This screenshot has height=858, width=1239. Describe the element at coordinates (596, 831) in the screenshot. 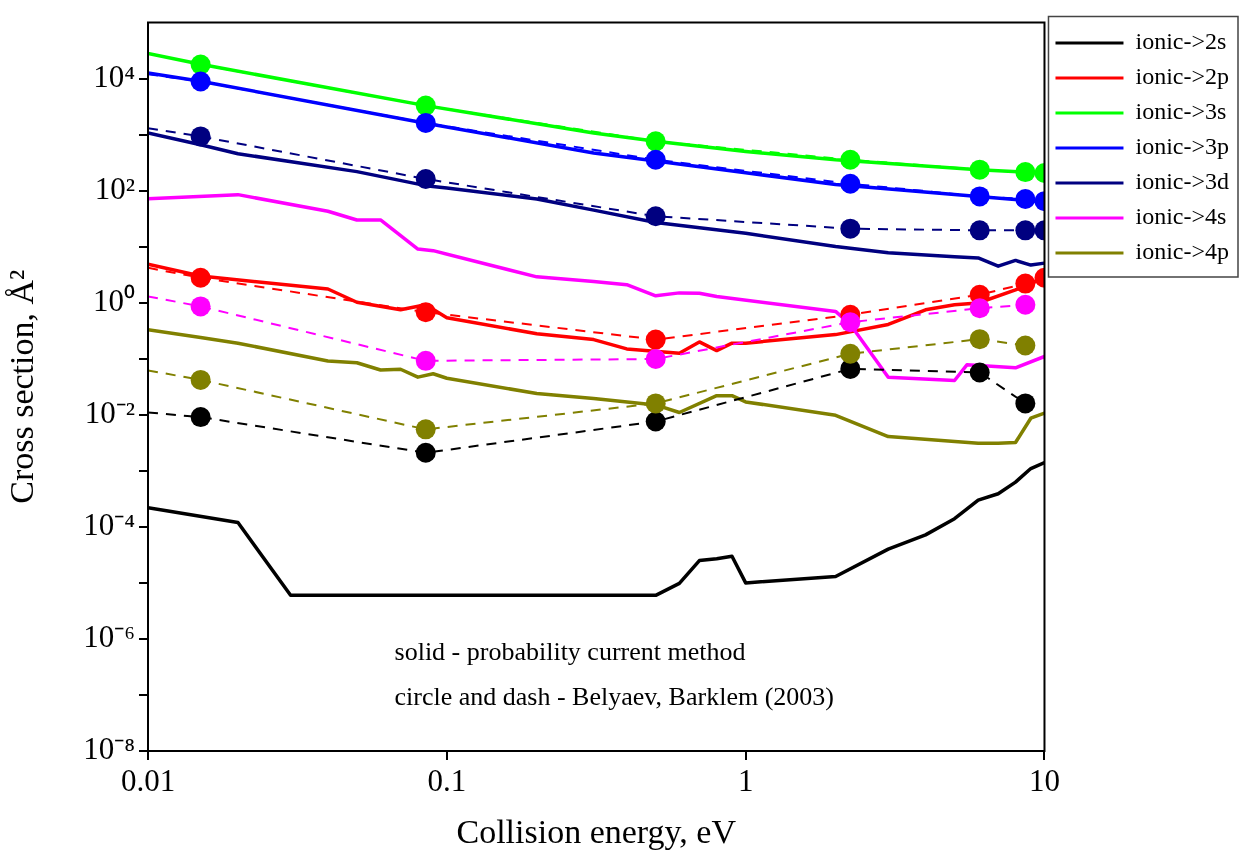

I see `x-axis-title: Collision energy, eV` at that location.